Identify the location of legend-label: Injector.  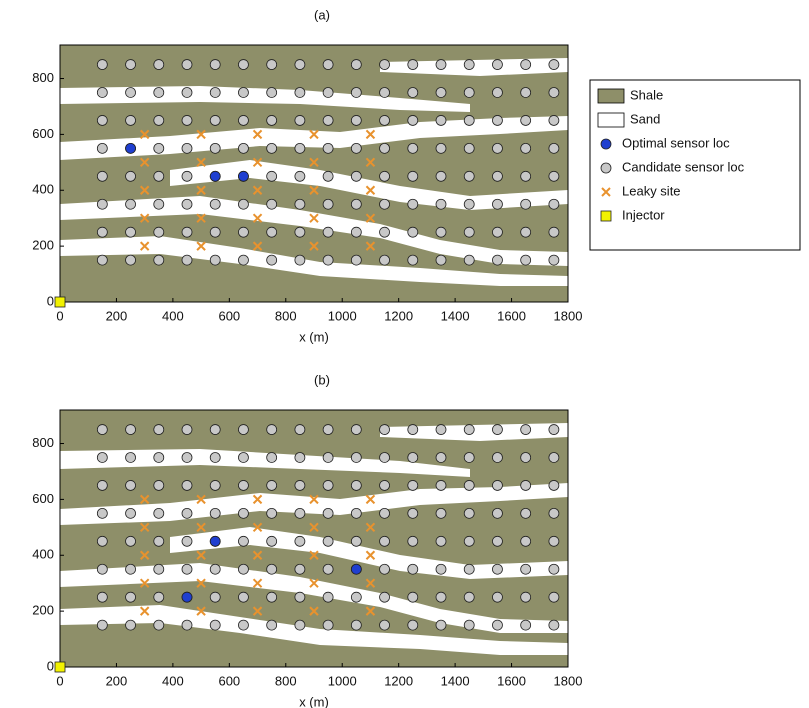
(643, 214).